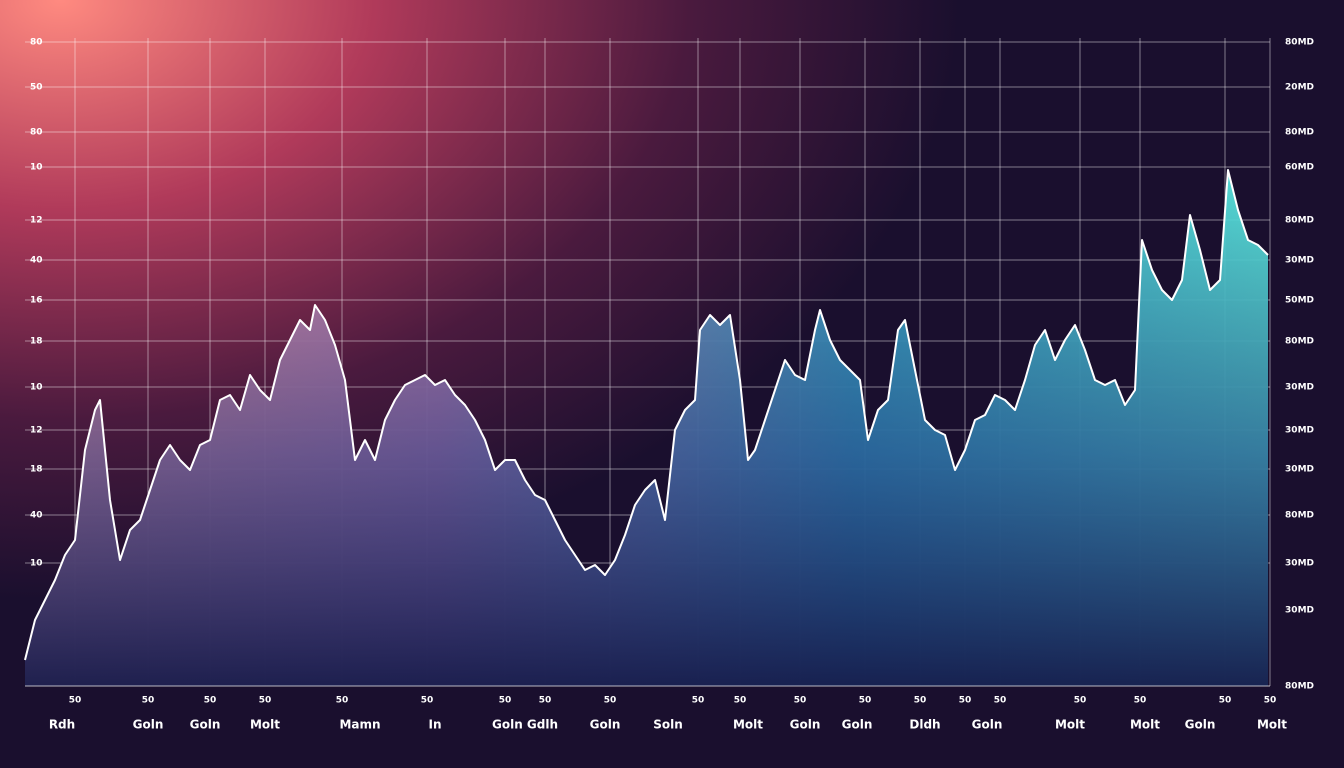  Describe the element at coordinates (36, 301) in the screenshot. I see `y-tick-label: 16` at that location.